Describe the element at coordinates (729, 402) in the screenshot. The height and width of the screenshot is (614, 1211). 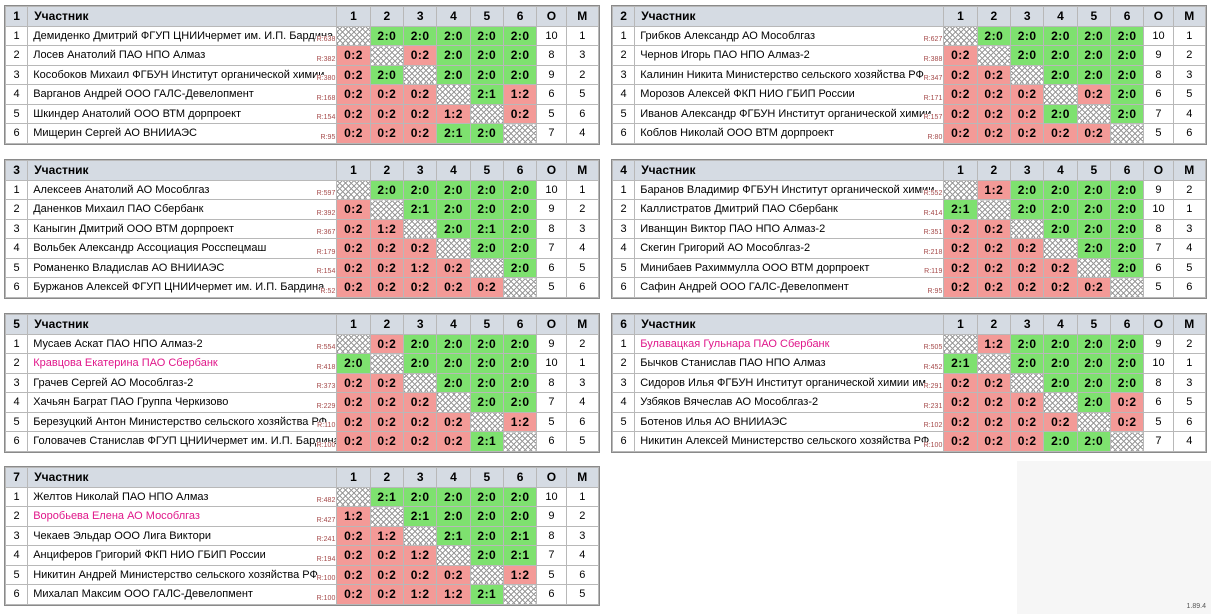
I see `player-name: Узбяков Вячеслав АО Мособлгаз-2` at that location.